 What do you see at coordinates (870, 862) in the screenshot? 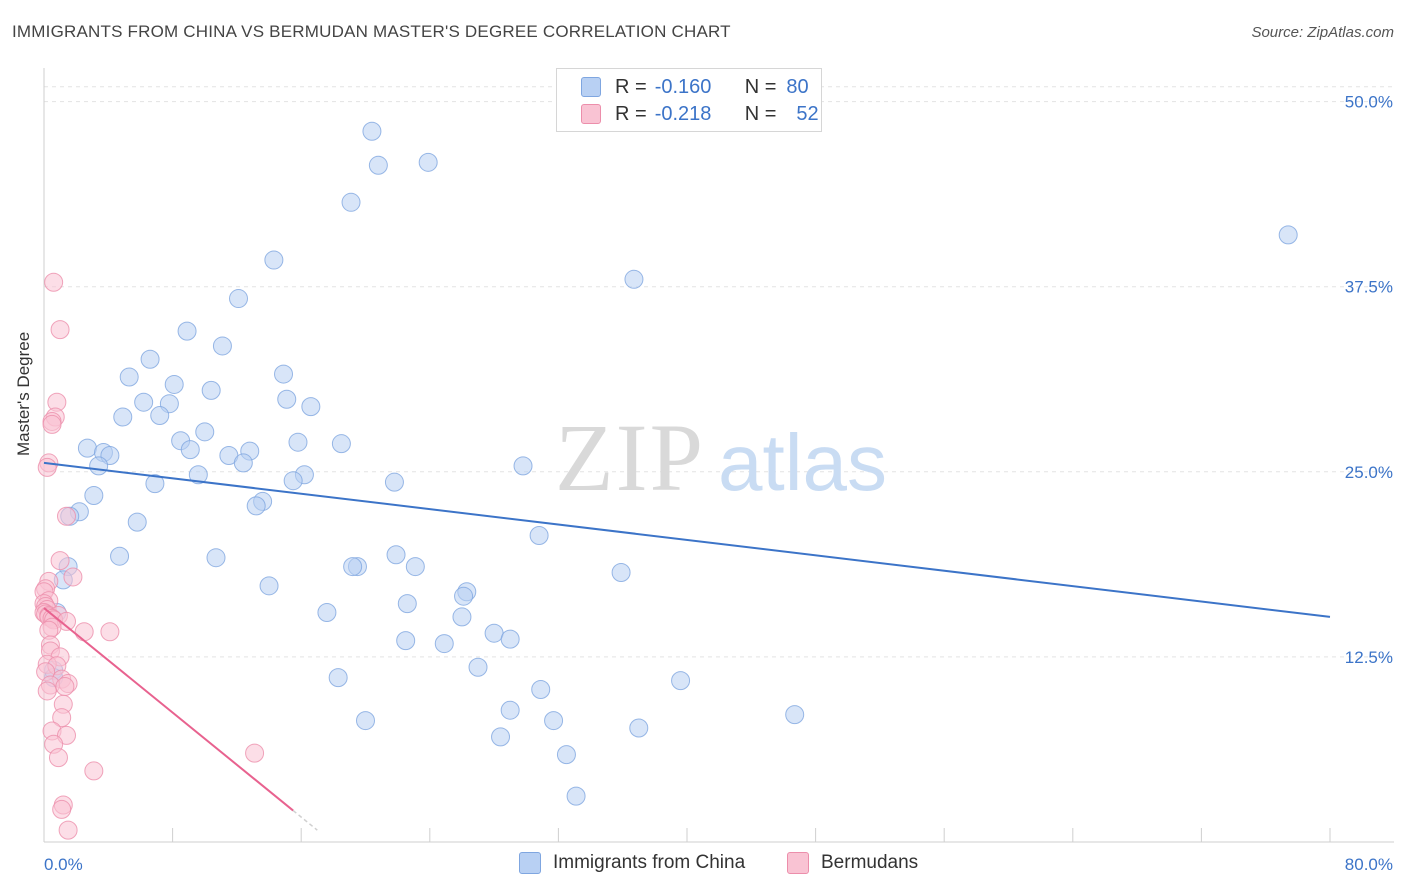
I see `legend-label-bermudans: Bermudans` at bounding box center [870, 862].